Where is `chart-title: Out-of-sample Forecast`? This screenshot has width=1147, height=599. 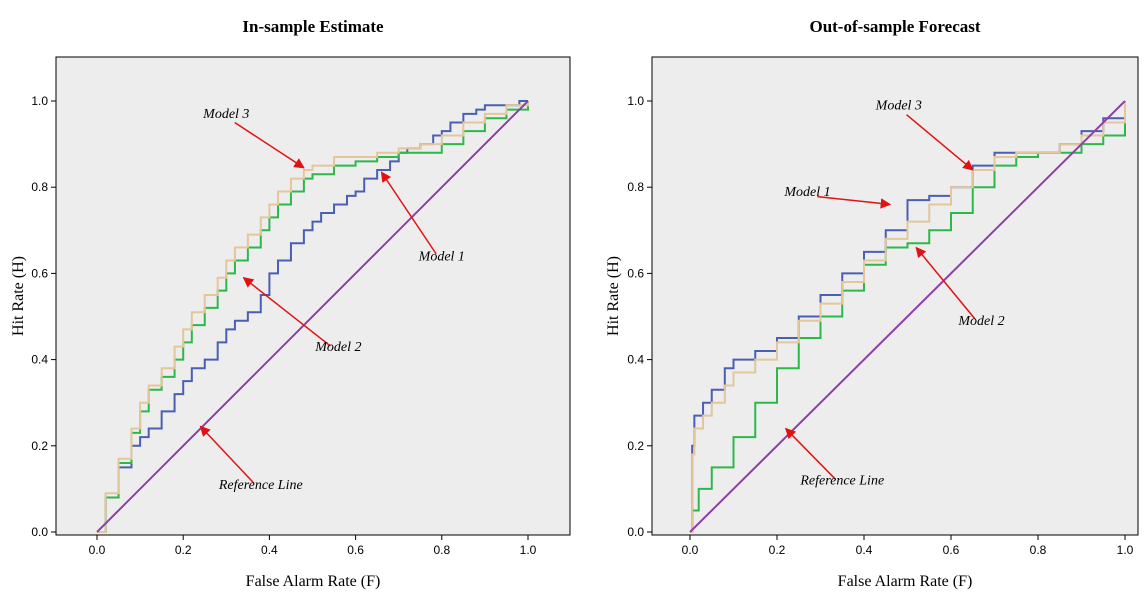
chart-title: Out-of-sample Forecast is located at coordinates (894, 26).